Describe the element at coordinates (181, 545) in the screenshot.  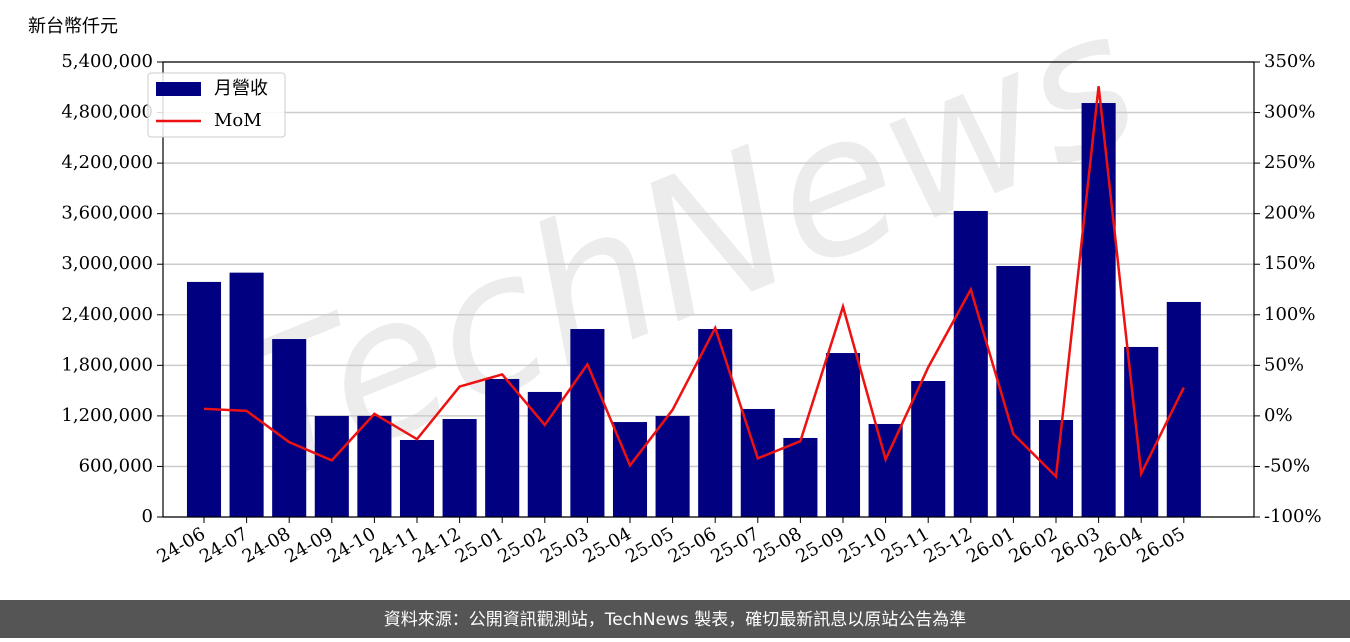
I see `x-tick-label: 24-06` at that location.